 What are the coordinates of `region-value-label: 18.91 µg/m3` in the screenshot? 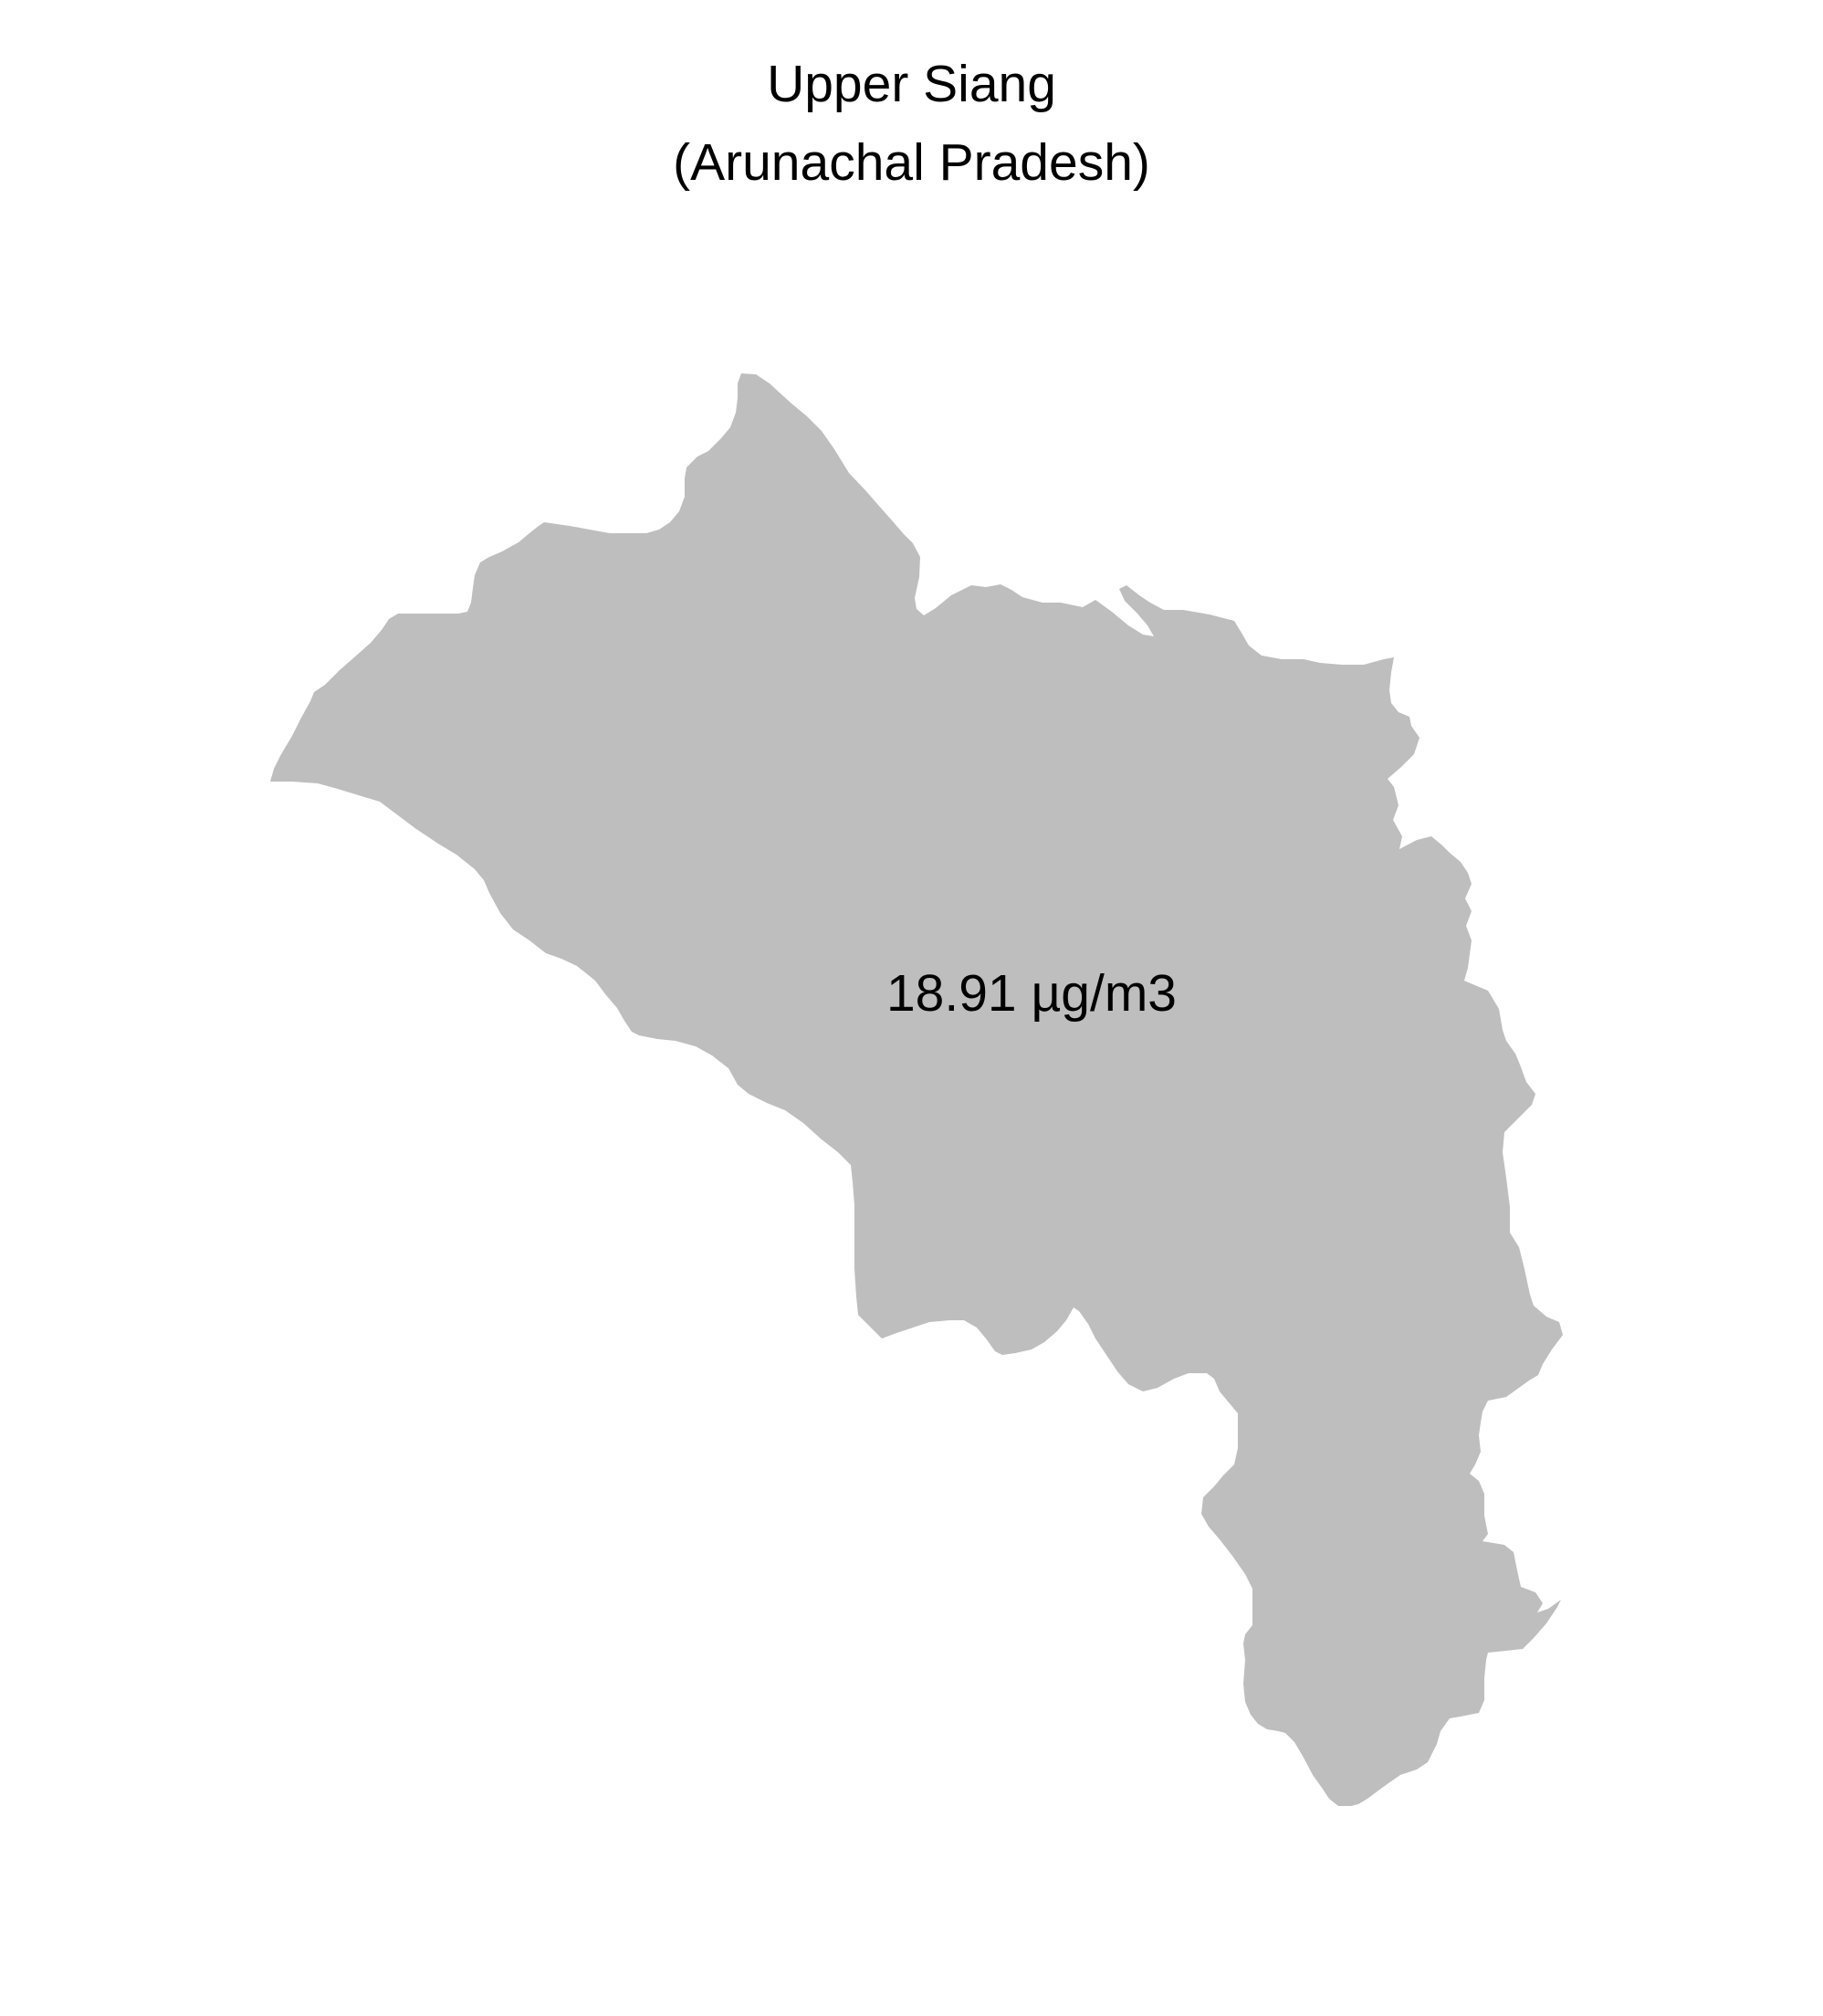 It's located at (1031, 993).